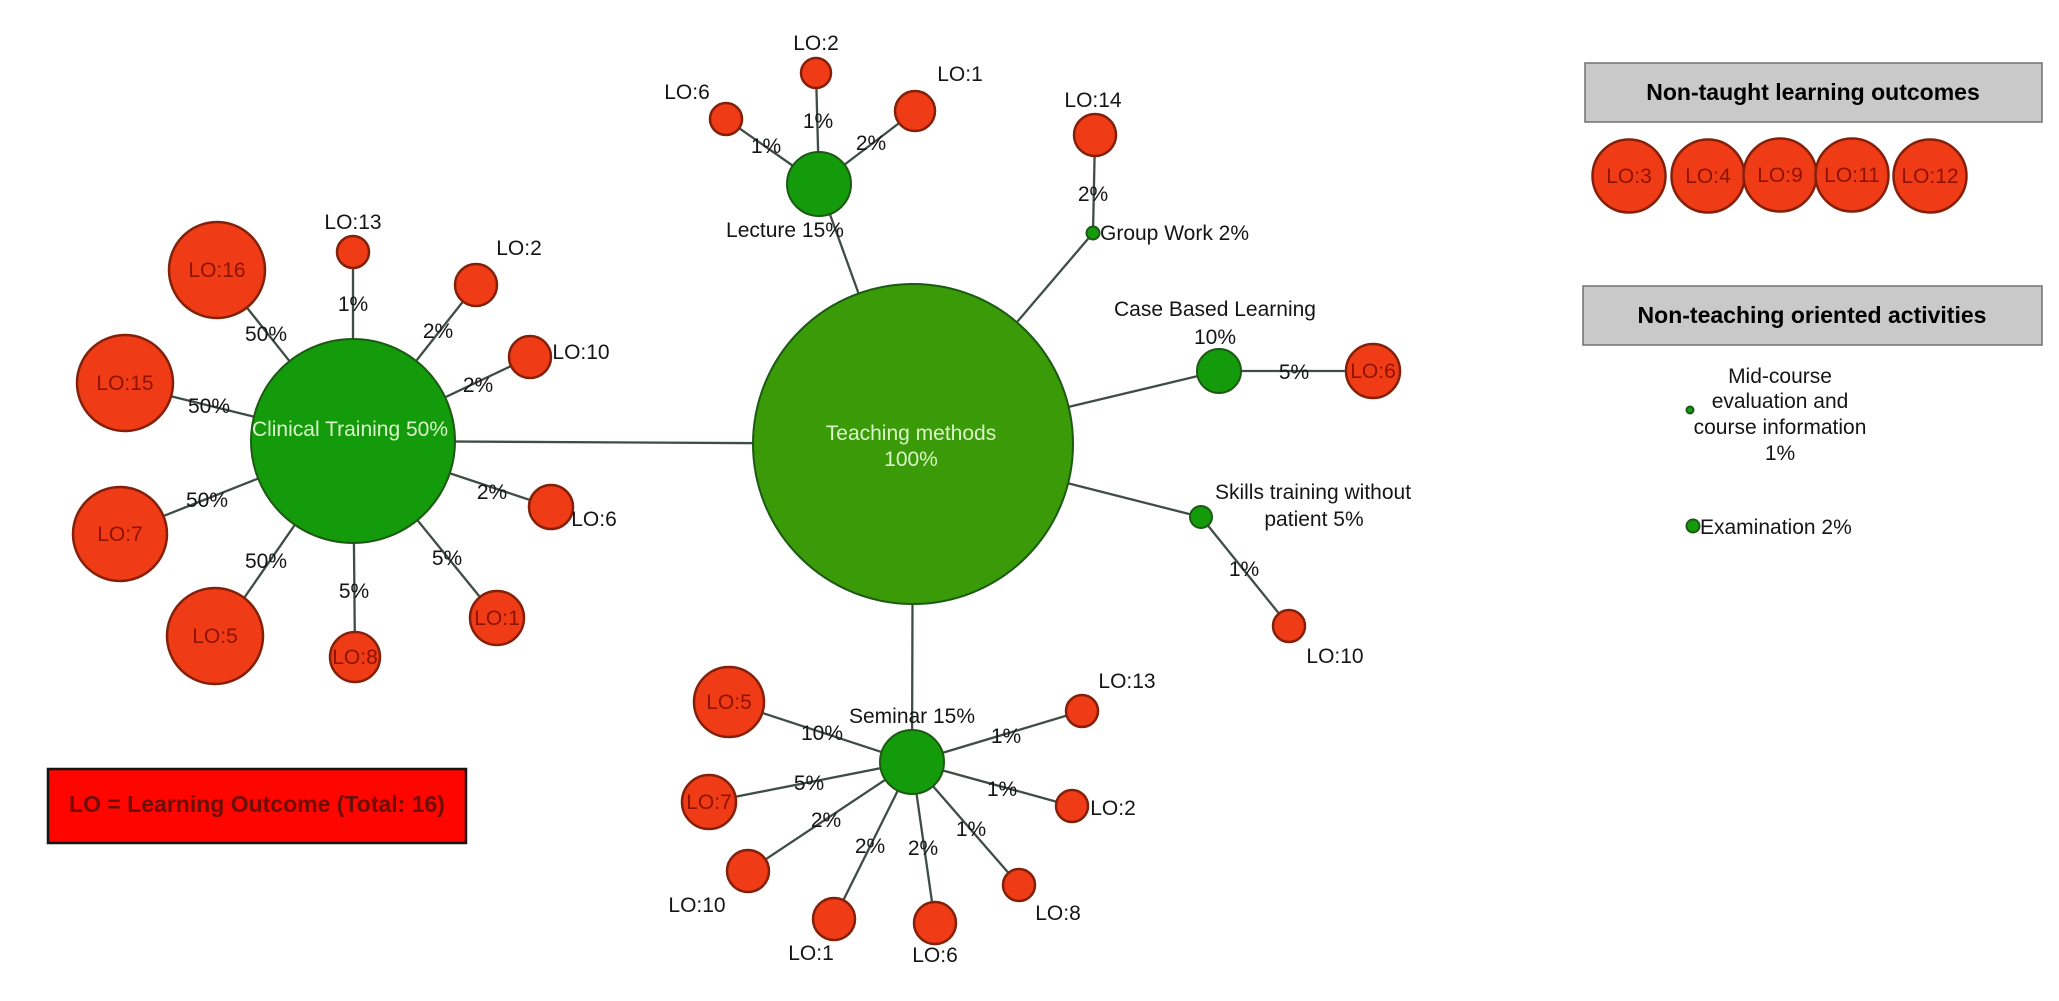  Describe the element at coordinates (257, 804) in the screenshot. I see `svg-text:LO = Learning Outcome (Total:: LO = Learning Outcome (Total: 16)` at that location.